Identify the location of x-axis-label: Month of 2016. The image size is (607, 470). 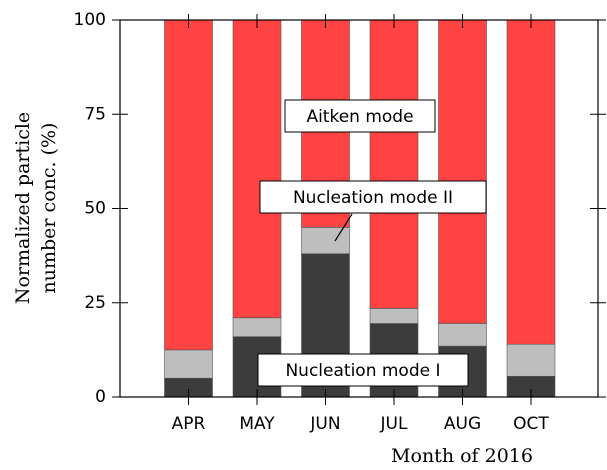
(462, 456).